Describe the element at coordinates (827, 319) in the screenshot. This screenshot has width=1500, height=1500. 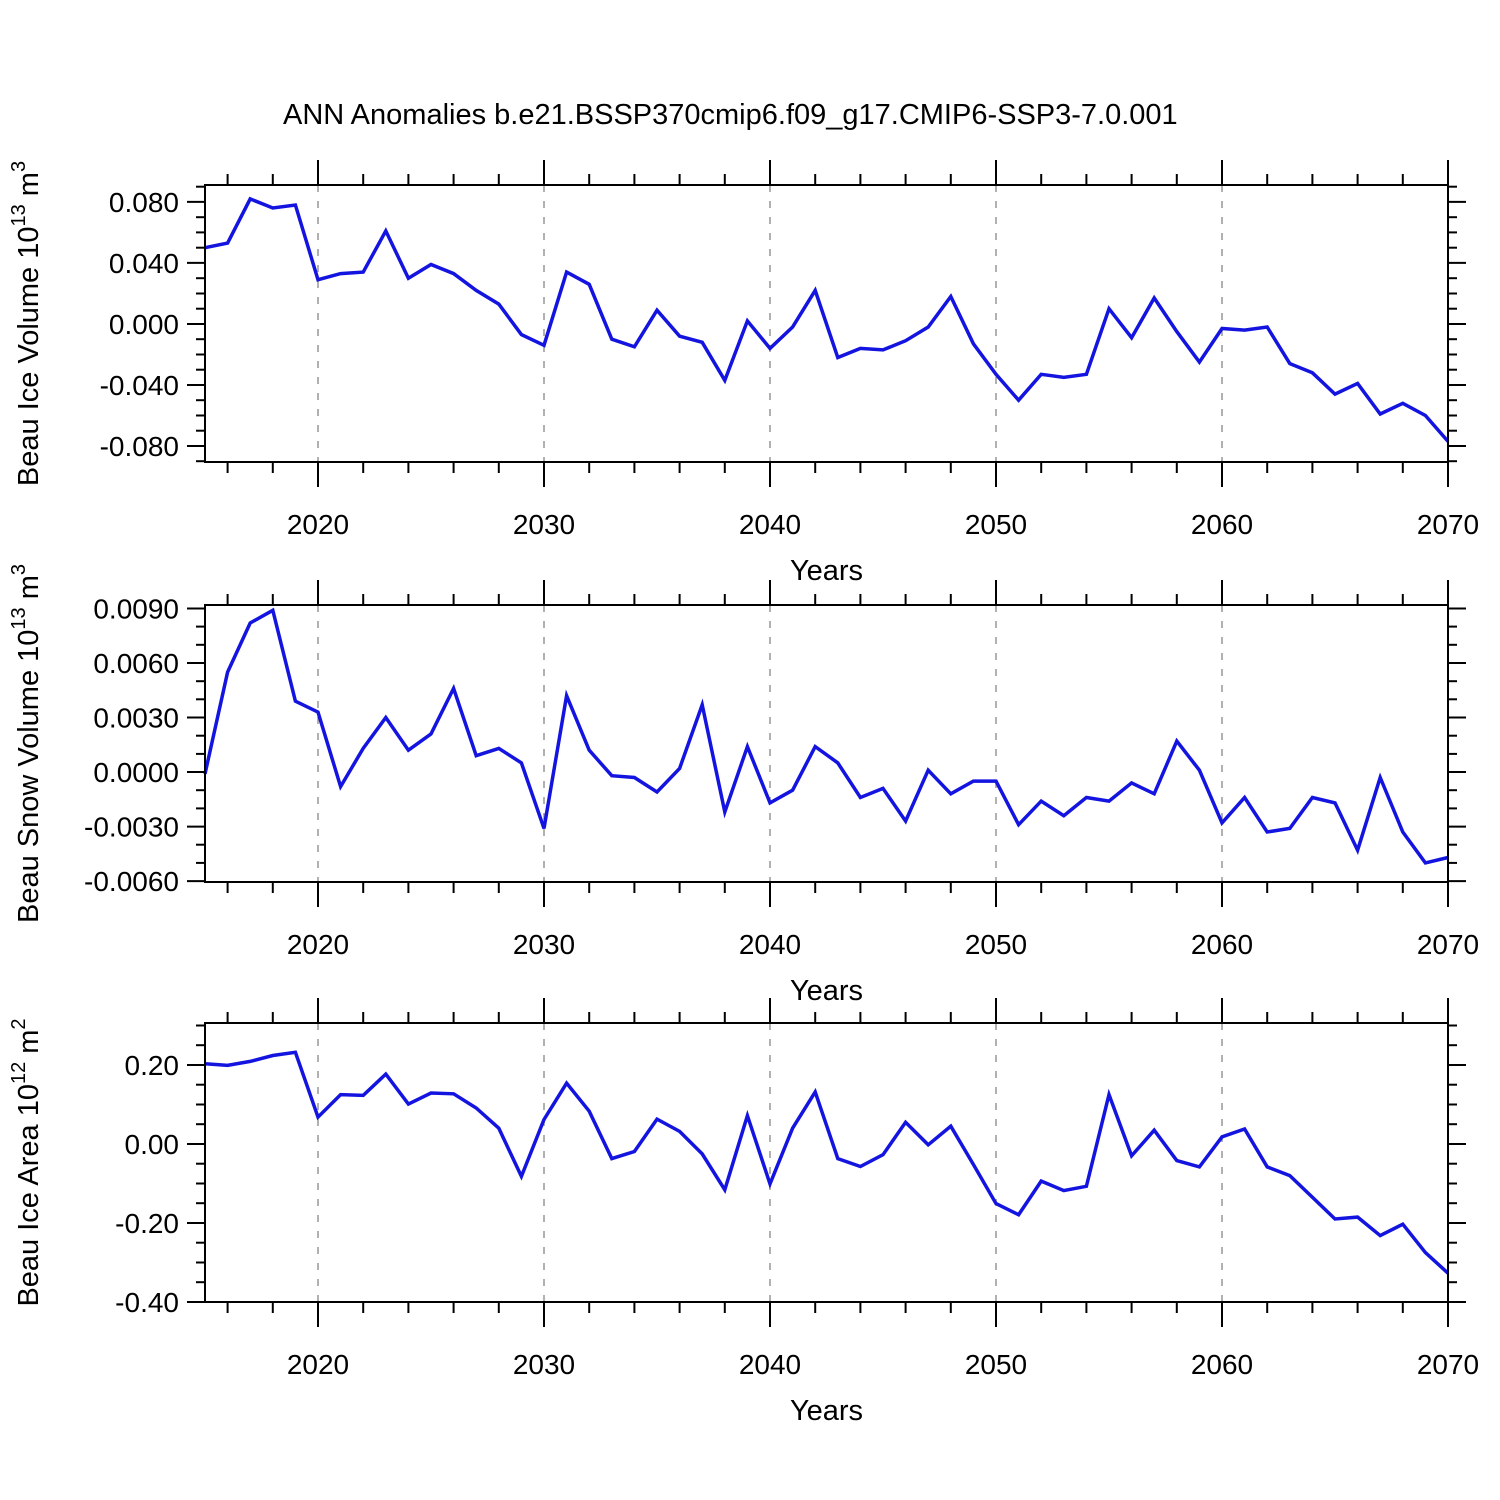
I see `beau-ice-volume-line` at that location.